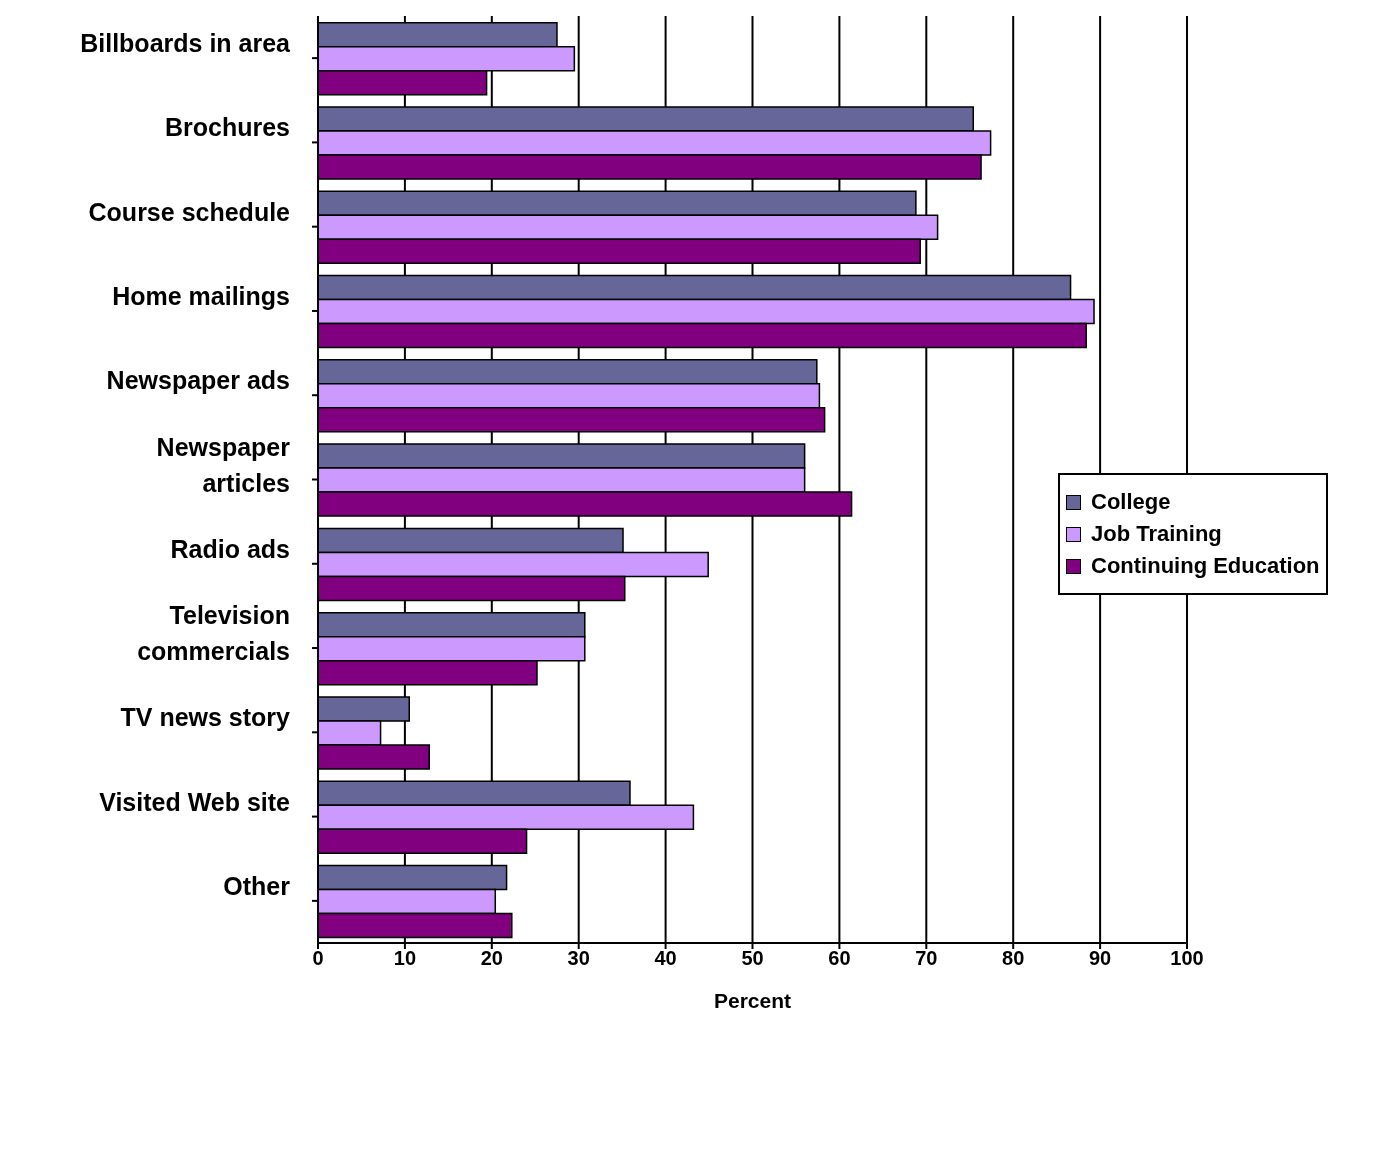 This screenshot has height=1150, width=1388. I want to click on y-tick-label: Other, so click(257, 885).